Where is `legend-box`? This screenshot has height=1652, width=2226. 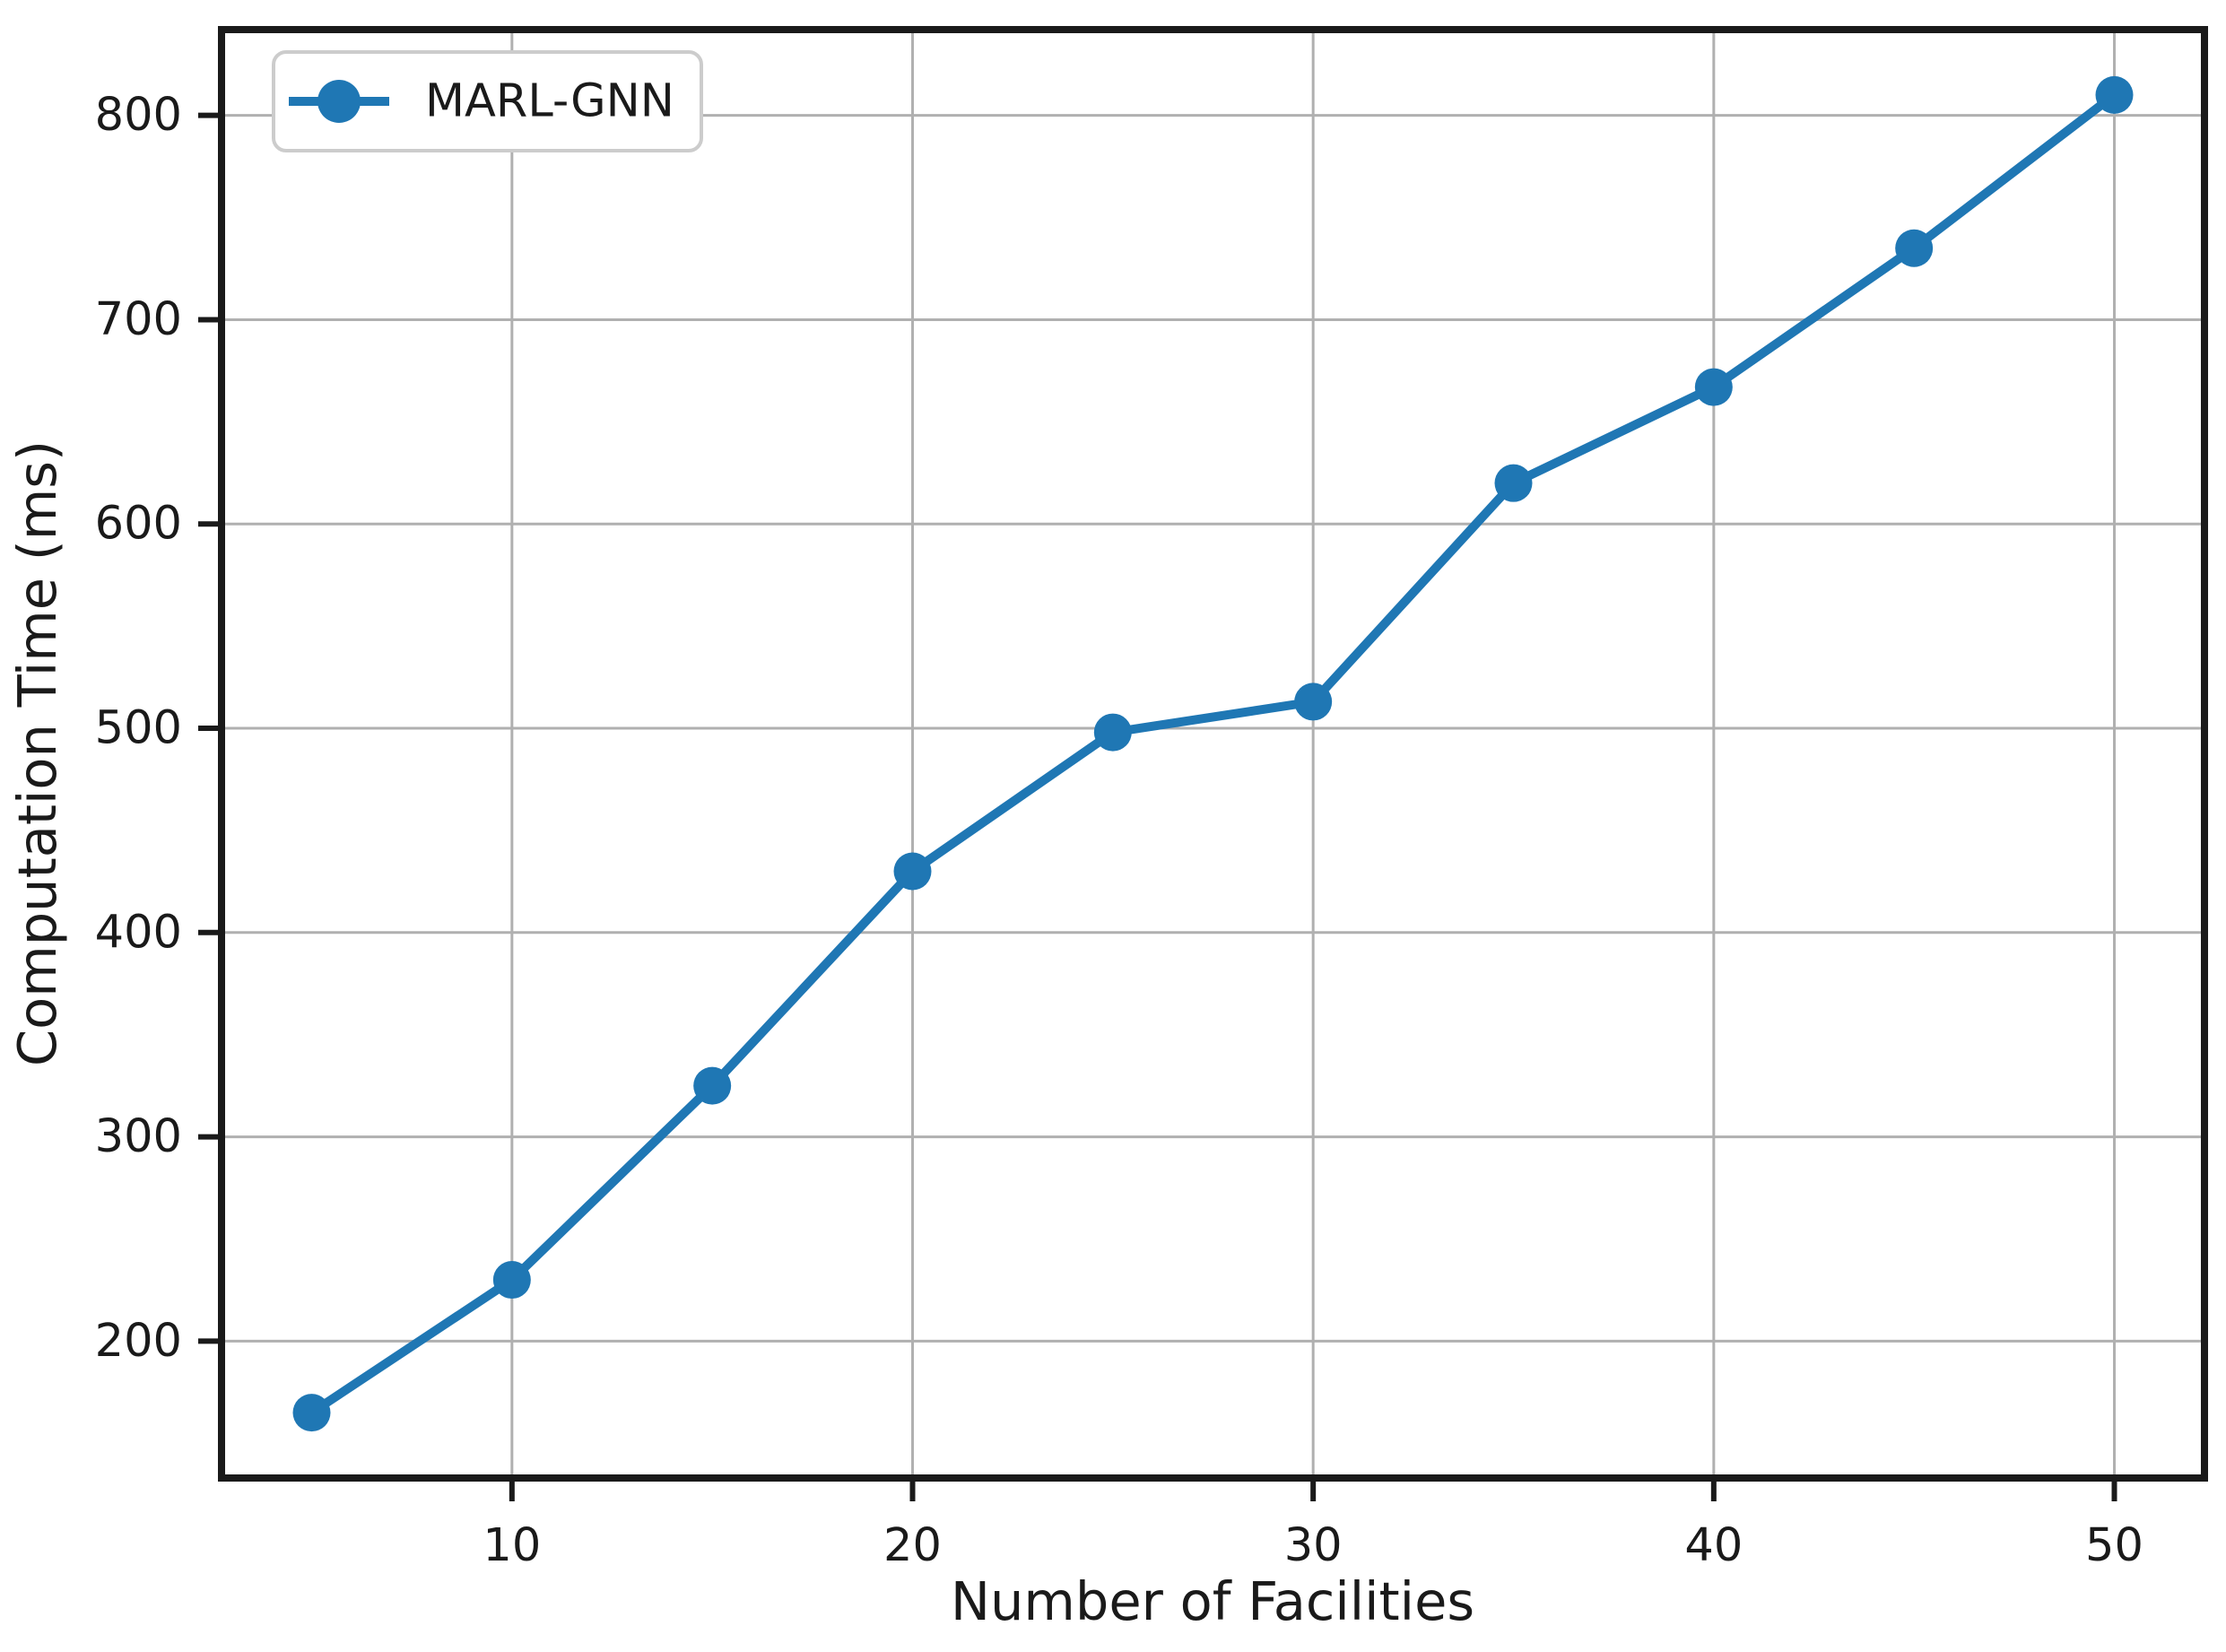 legend-box is located at coordinates (487, 101).